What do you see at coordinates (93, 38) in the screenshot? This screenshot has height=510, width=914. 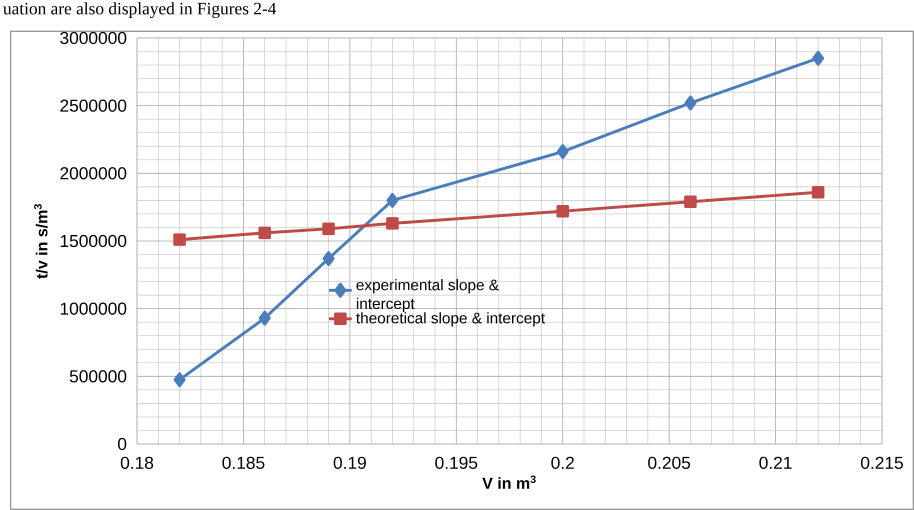 I see `y-tick-label: 3000000` at bounding box center [93, 38].